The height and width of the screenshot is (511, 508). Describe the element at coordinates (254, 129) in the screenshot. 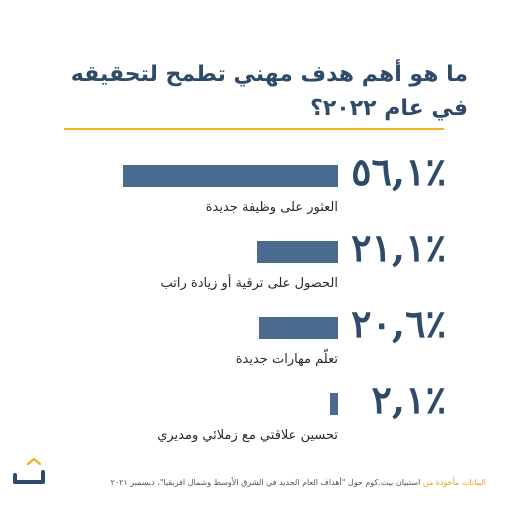

I see `title-divider` at that location.